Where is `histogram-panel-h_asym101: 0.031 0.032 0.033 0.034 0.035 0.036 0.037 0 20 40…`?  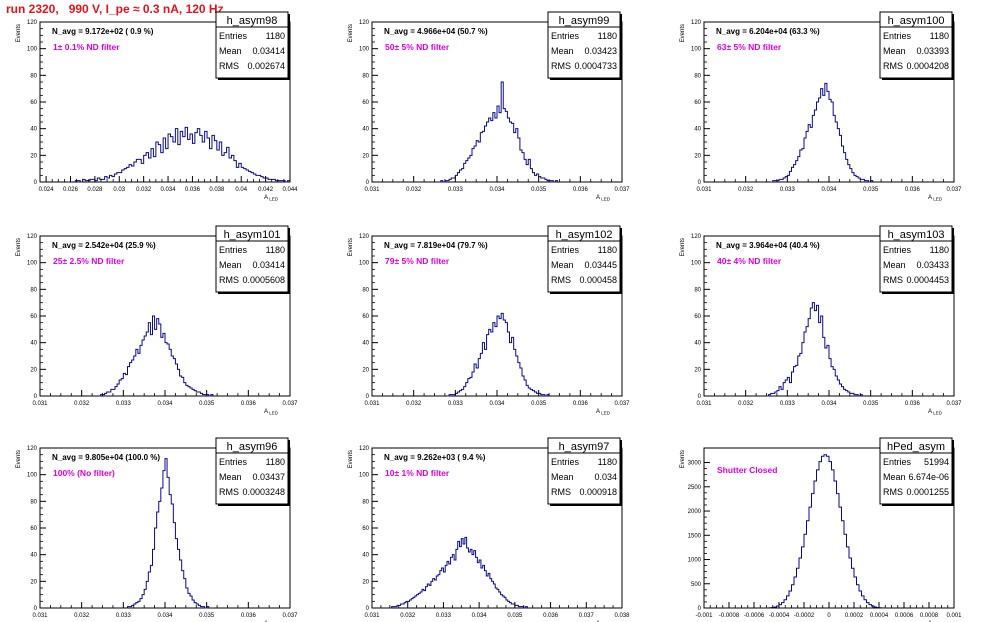 histogram-panel-h_asym101: 0.031 0.032 0.033 0.034 0.035 0.036 0.037 0 20 40… is located at coordinates (157, 320).